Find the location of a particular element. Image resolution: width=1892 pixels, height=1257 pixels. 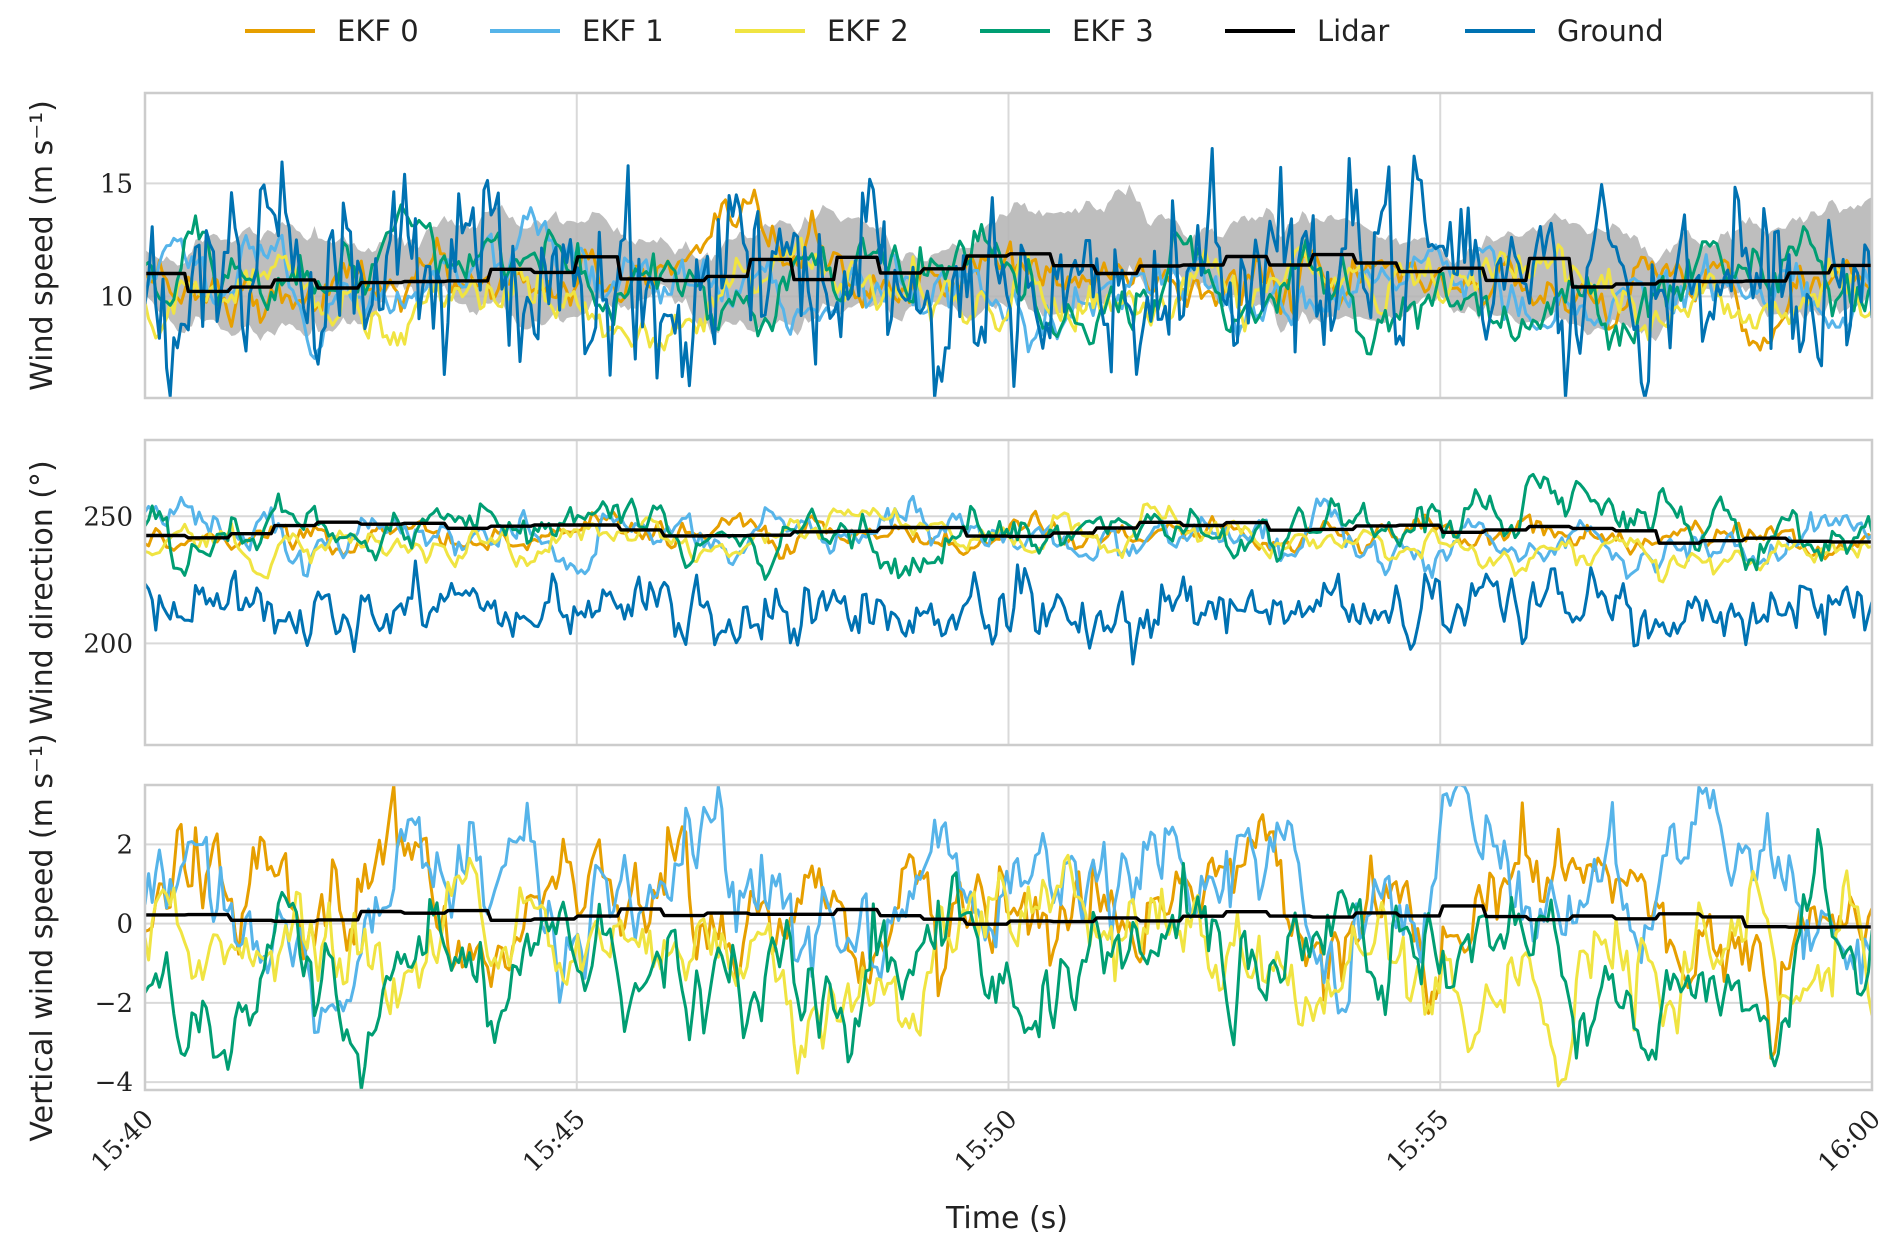

series-line-speed-lidar is located at coordinates (1008, 273).